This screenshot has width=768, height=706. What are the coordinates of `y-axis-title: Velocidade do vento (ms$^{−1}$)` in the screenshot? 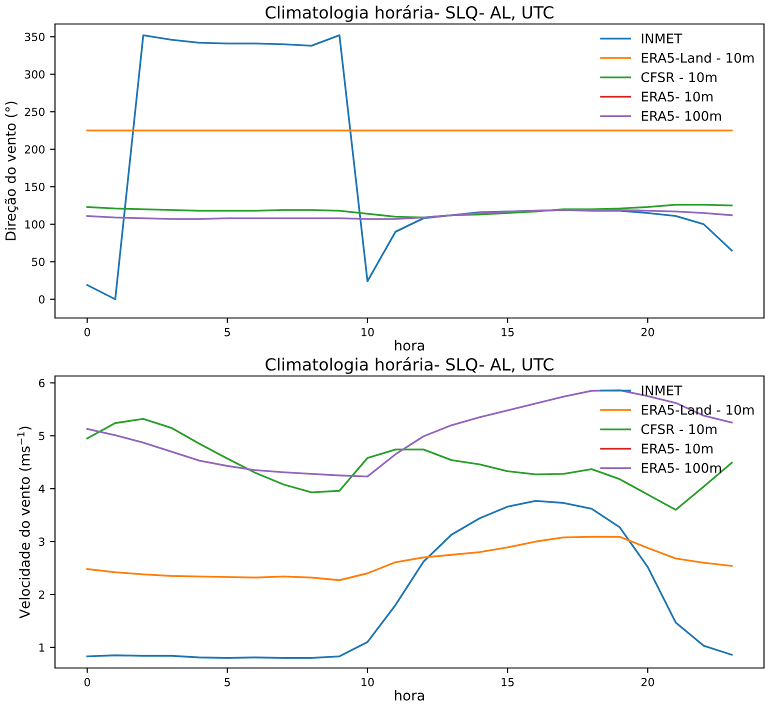 It's located at (24, 522).